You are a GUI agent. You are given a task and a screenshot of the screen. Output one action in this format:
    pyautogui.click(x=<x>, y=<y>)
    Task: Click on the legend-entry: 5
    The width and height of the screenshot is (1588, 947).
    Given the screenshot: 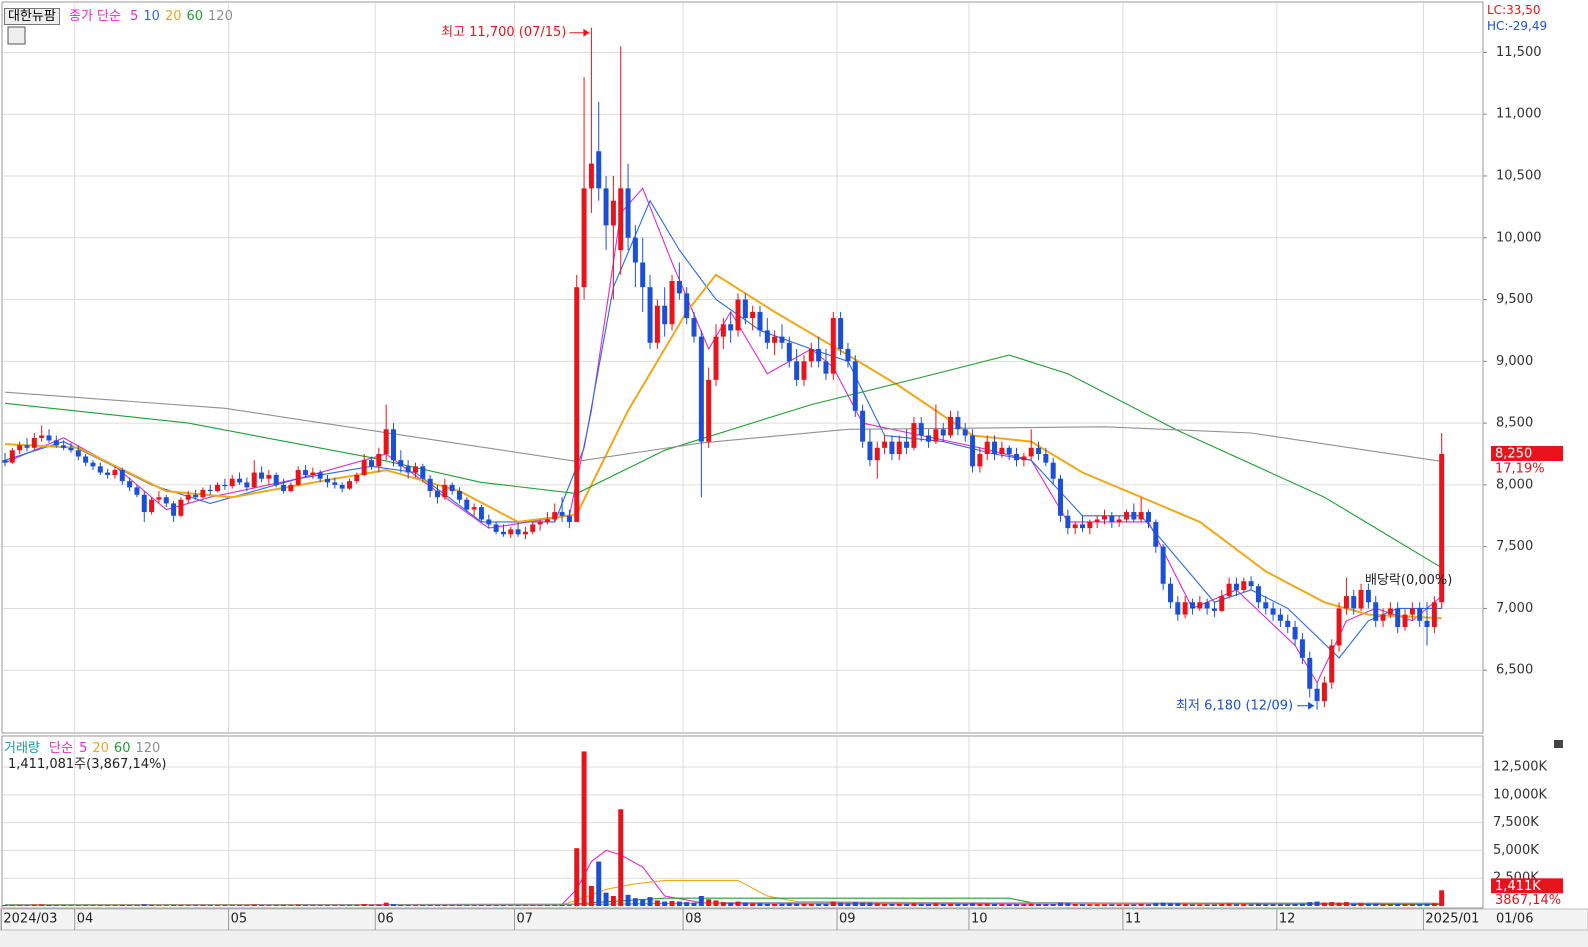 What is the action you would take?
    pyautogui.click(x=134, y=16)
    